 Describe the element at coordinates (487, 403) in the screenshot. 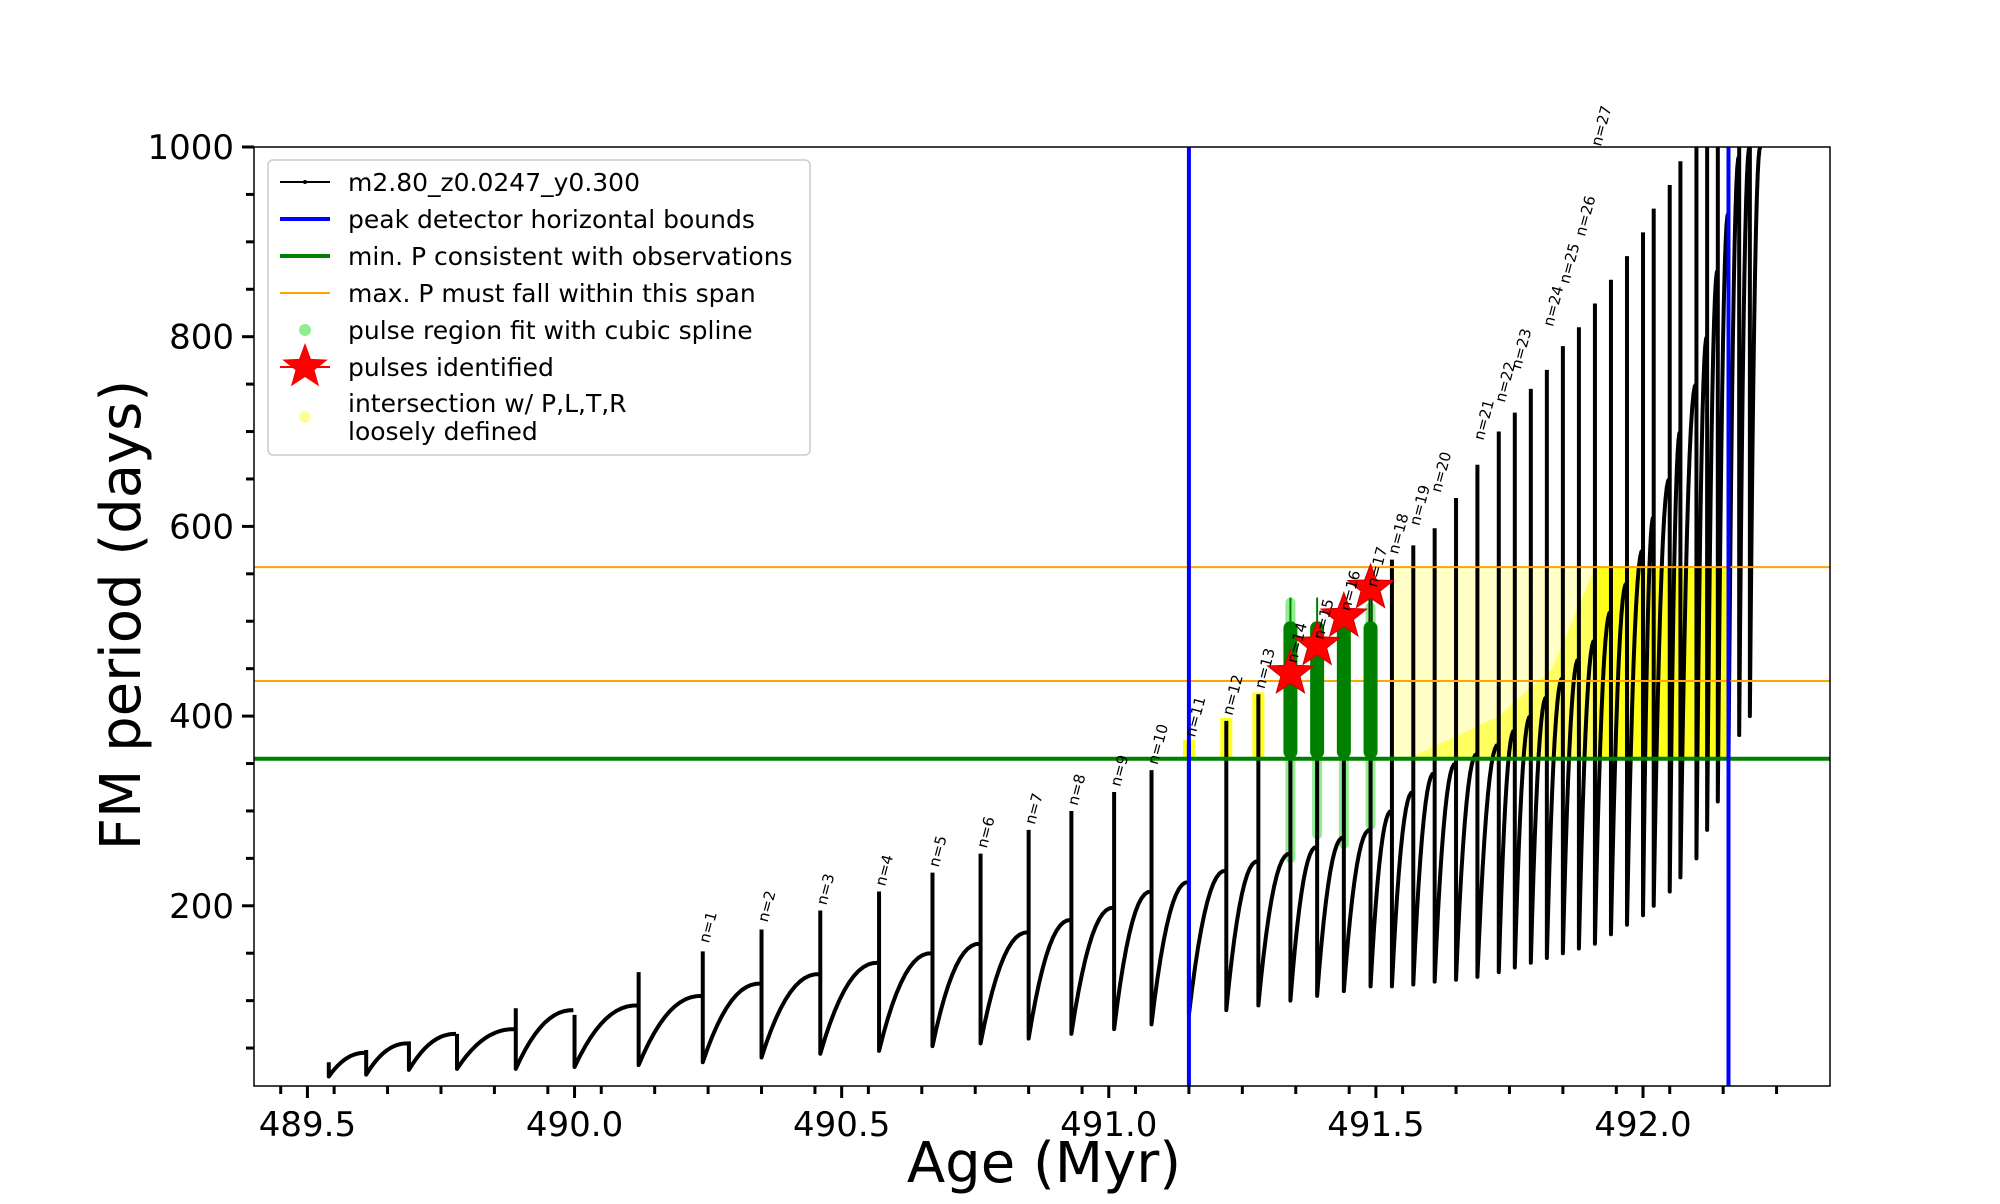

I see `legend-label: intersection w/ P,L,T,R` at that location.